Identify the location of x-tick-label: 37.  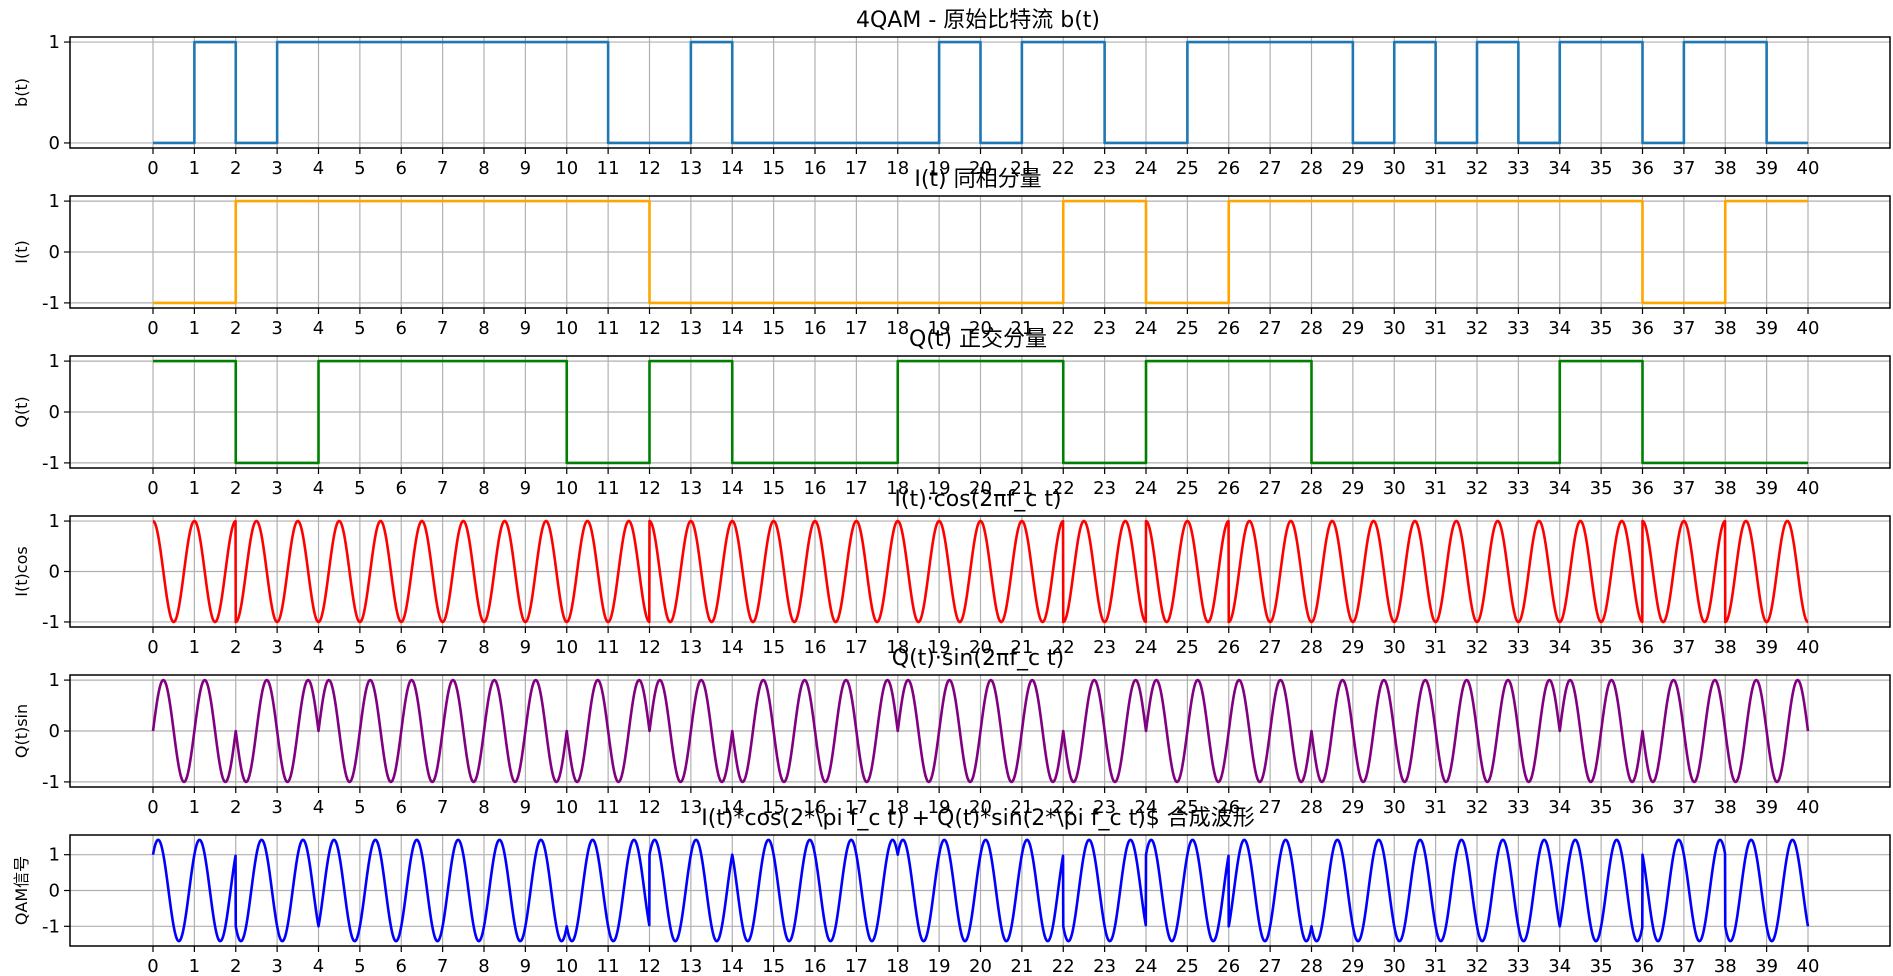
(1683, 807).